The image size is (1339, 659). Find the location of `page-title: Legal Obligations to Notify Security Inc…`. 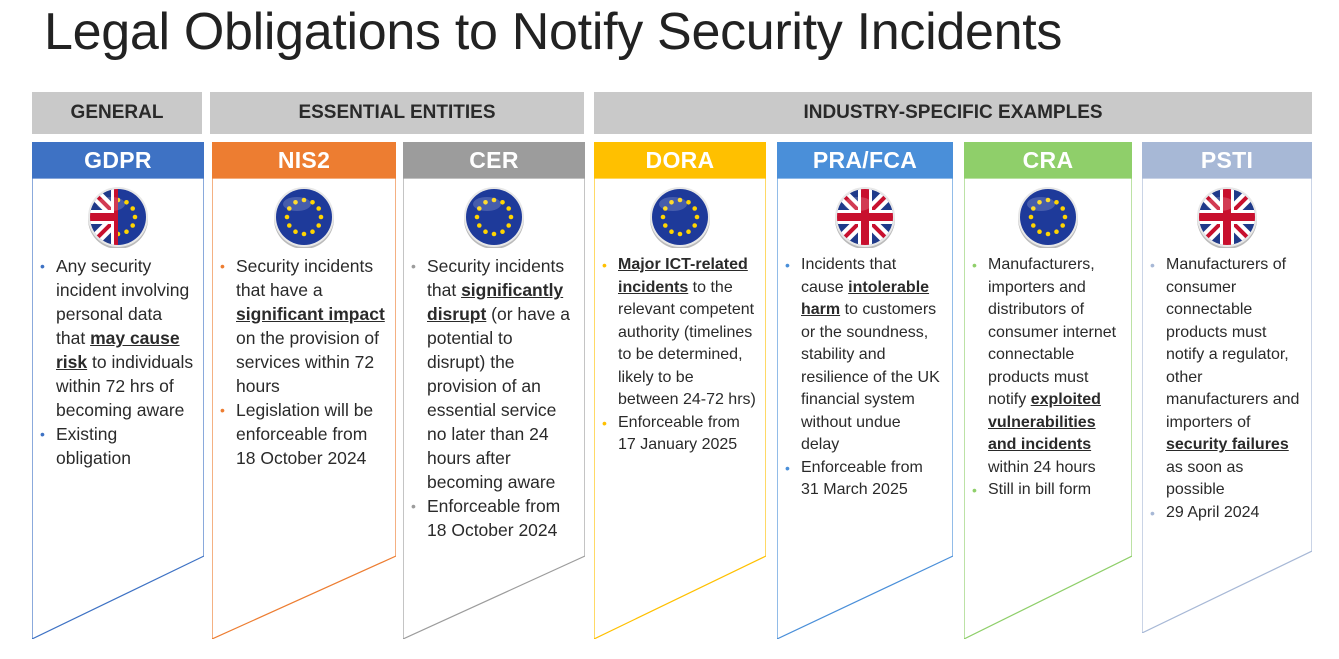

page-title: Legal Obligations to Notify Security Inc… is located at coordinates (553, 32).